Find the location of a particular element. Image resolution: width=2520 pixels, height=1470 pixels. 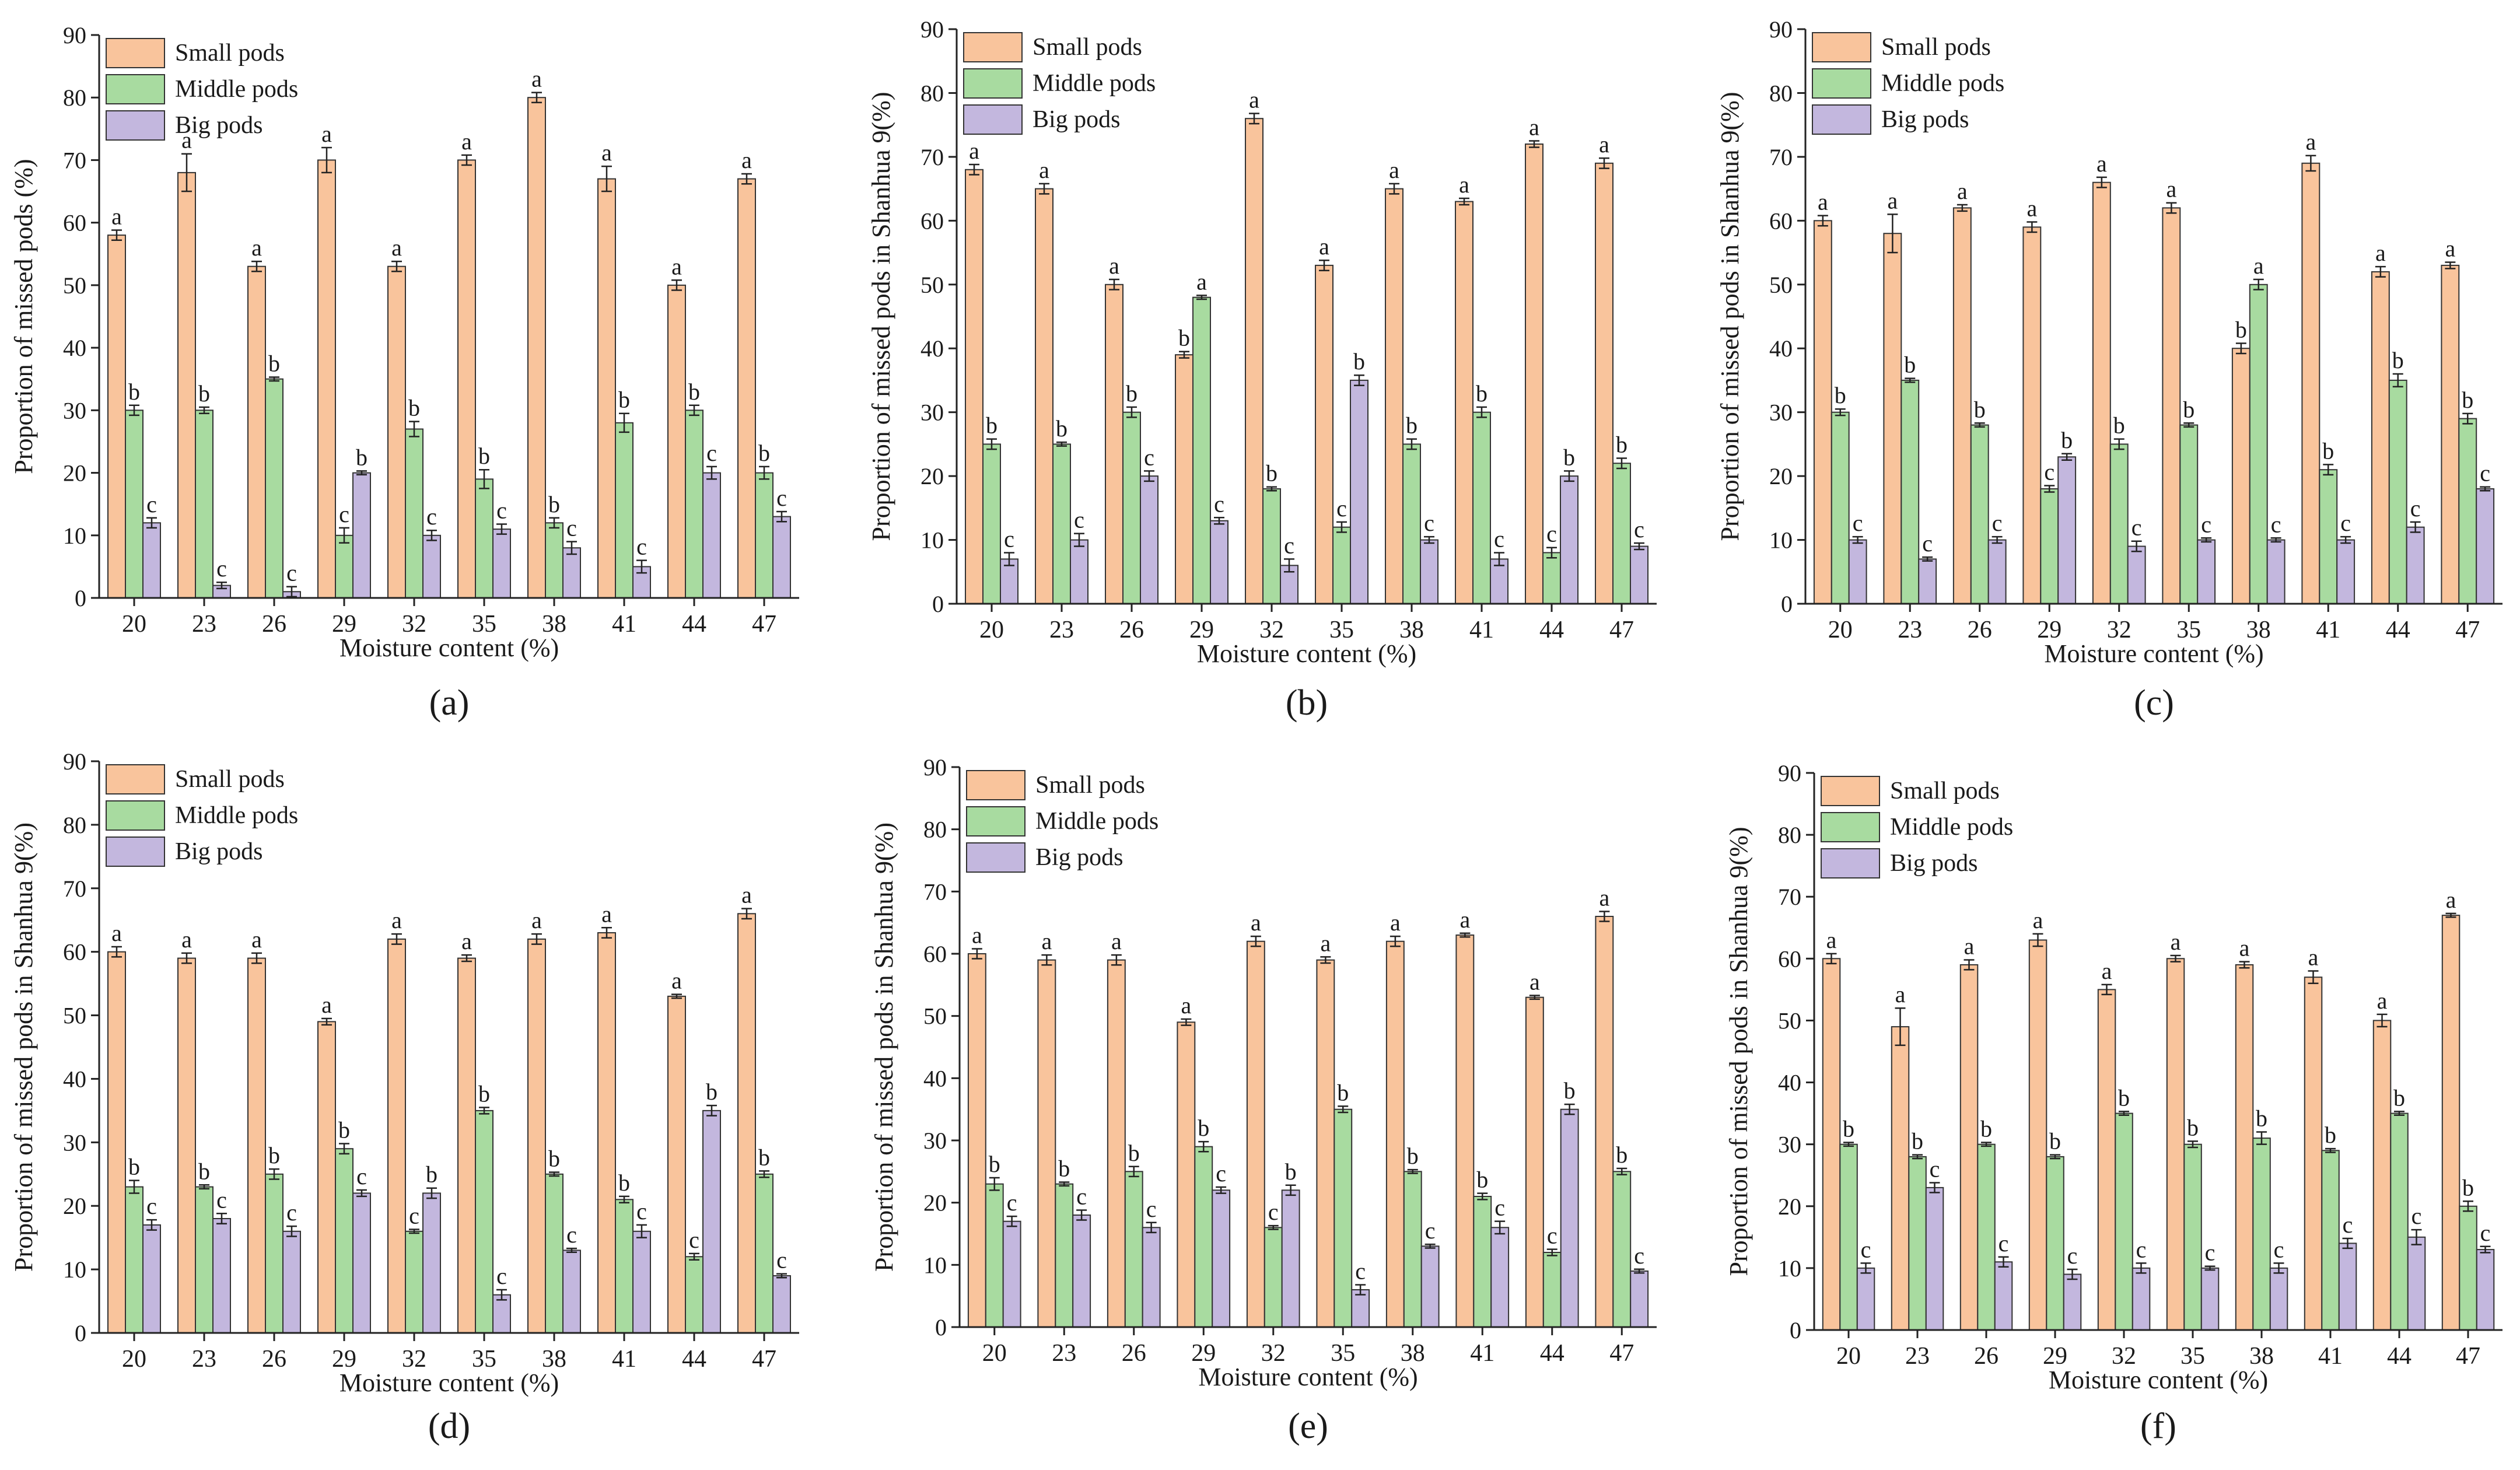

y-tick-label: 90 is located at coordinates (932, 29).